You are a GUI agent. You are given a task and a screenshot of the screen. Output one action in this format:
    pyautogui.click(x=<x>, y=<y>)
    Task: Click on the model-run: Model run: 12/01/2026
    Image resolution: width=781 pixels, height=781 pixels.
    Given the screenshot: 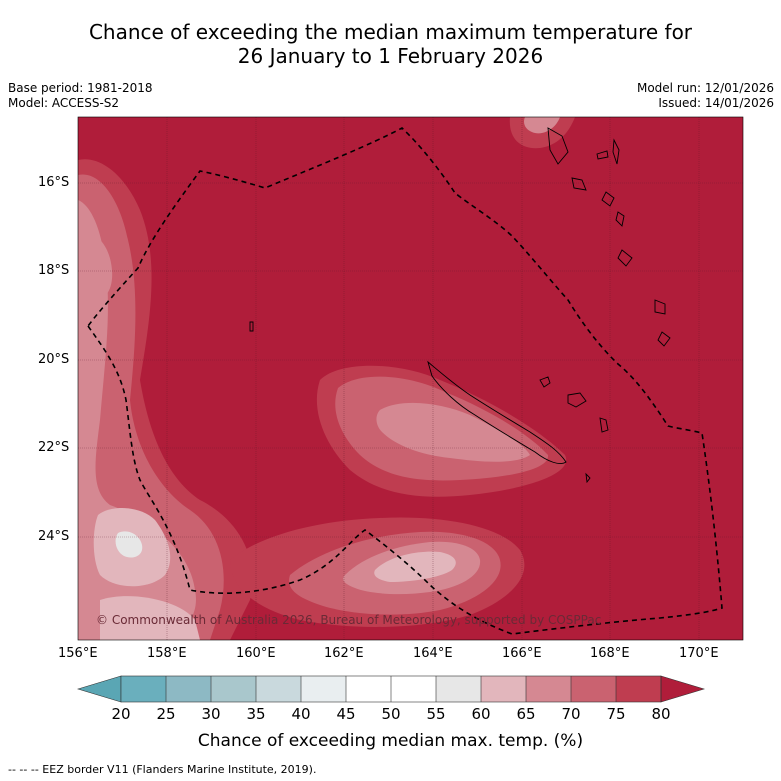 What is the action you would take?
    pyautogui.click(x=705, y=88)
    